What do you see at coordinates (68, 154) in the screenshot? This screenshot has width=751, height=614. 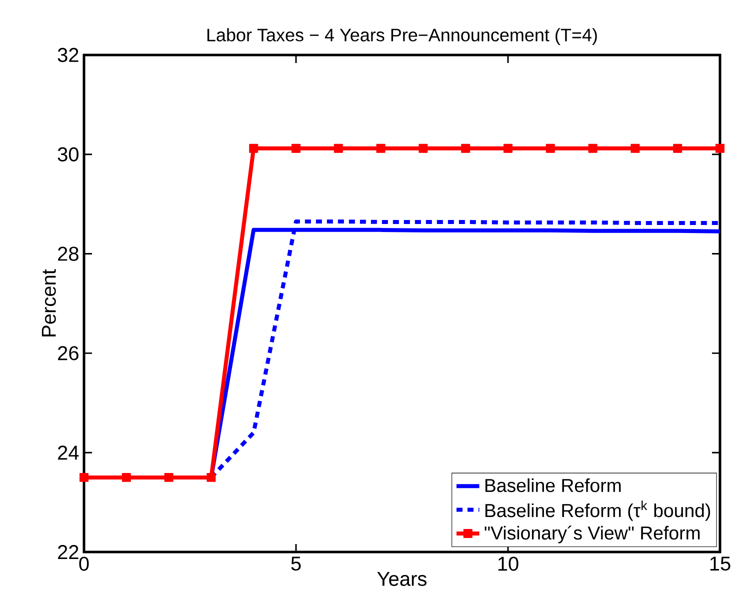 I see `y-tick-label: 30` at bounding box center [68, 154].